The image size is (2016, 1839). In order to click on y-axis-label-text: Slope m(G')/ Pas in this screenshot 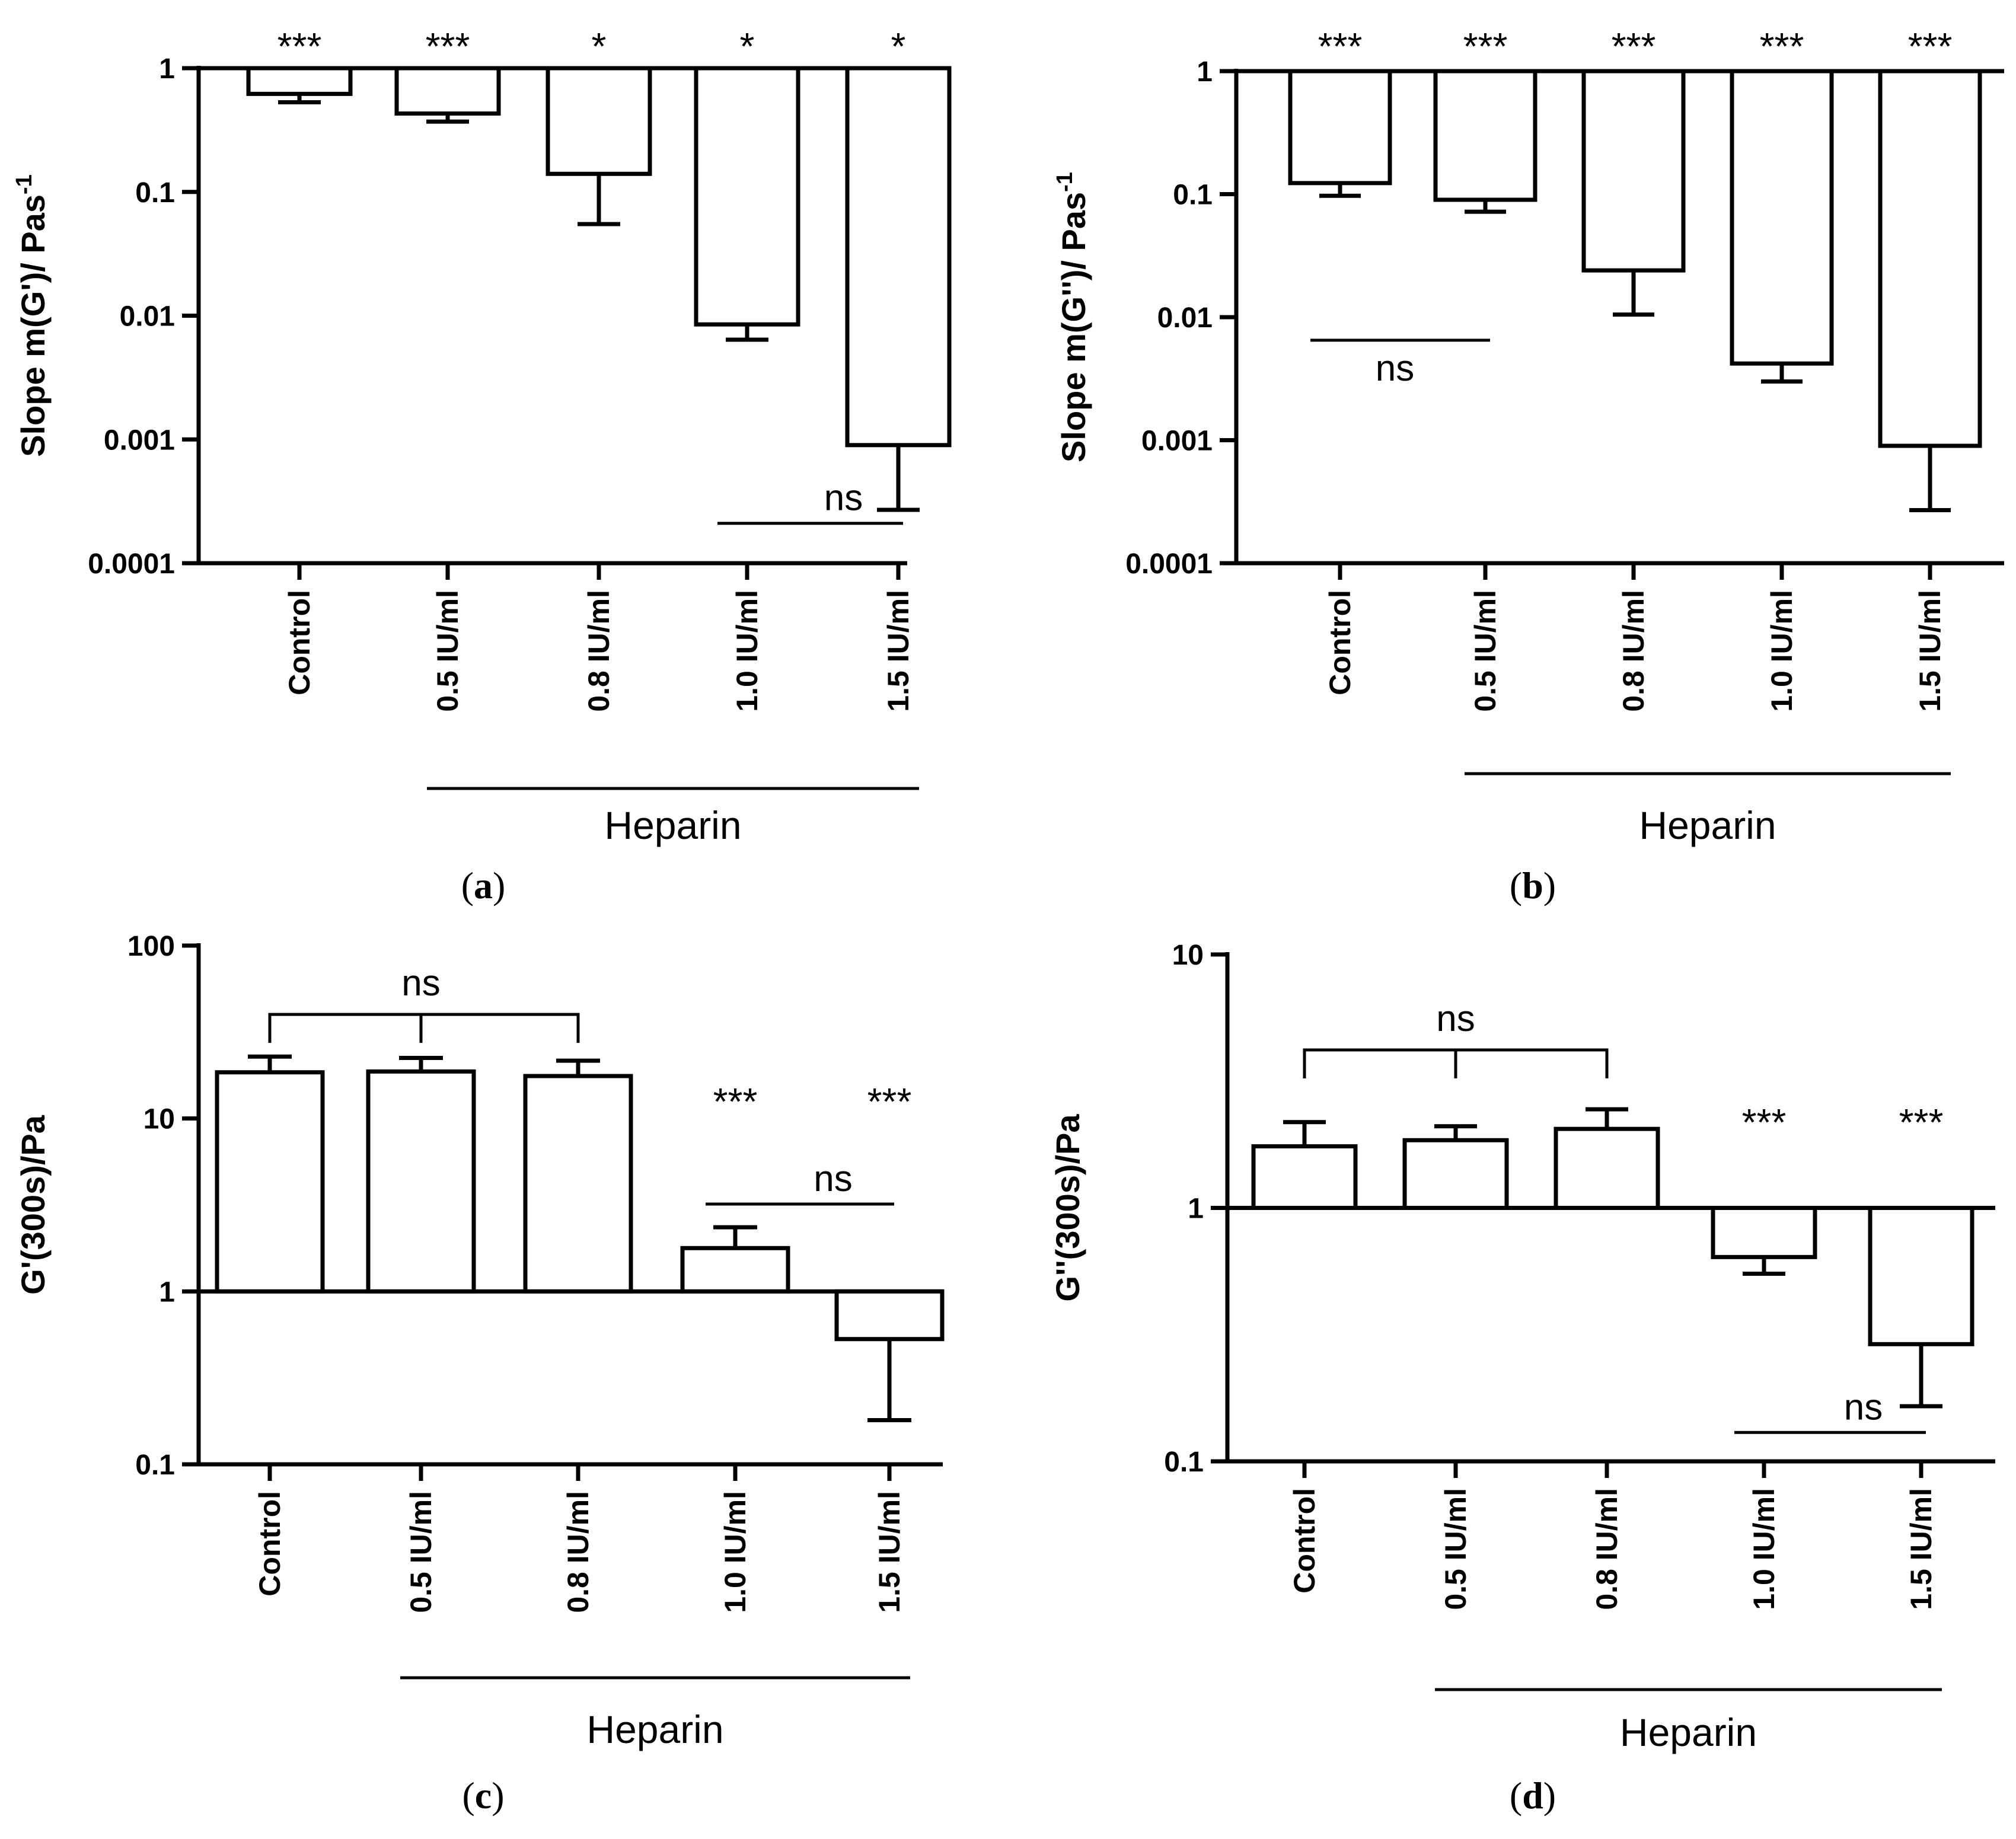, I will do `click(33, 325)`.